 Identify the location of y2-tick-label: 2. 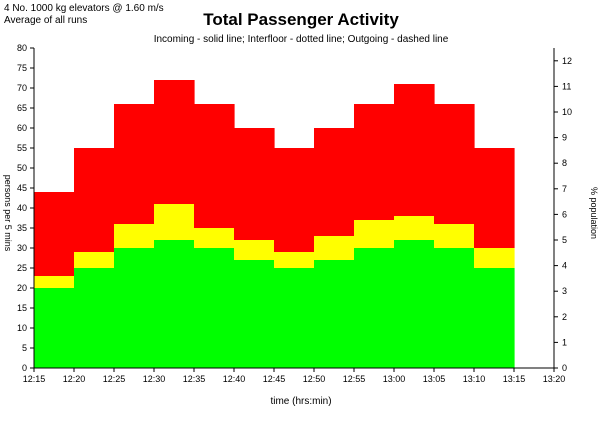
(564, 317).